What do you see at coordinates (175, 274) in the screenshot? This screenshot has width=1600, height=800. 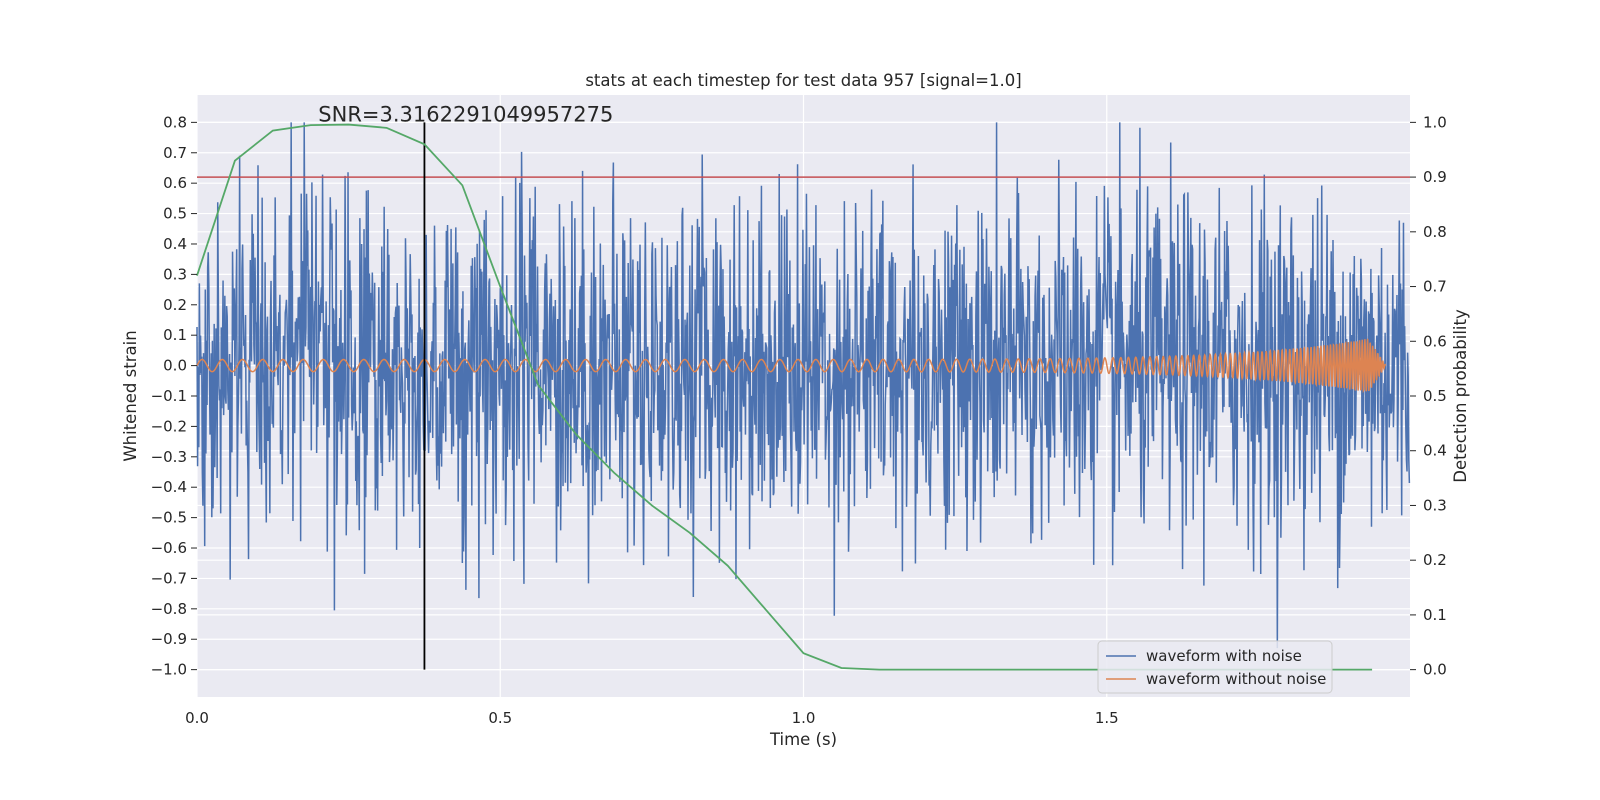 I see `y-left-tick-label: 0.3` at bounding box center [175, 274].